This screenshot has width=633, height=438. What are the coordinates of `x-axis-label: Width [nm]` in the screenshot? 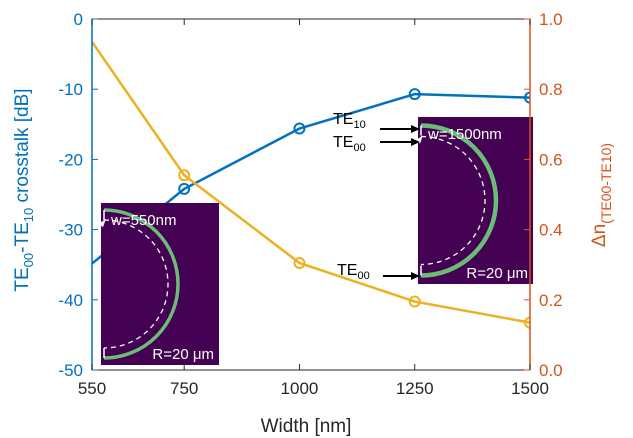 It's located at (306, 426).